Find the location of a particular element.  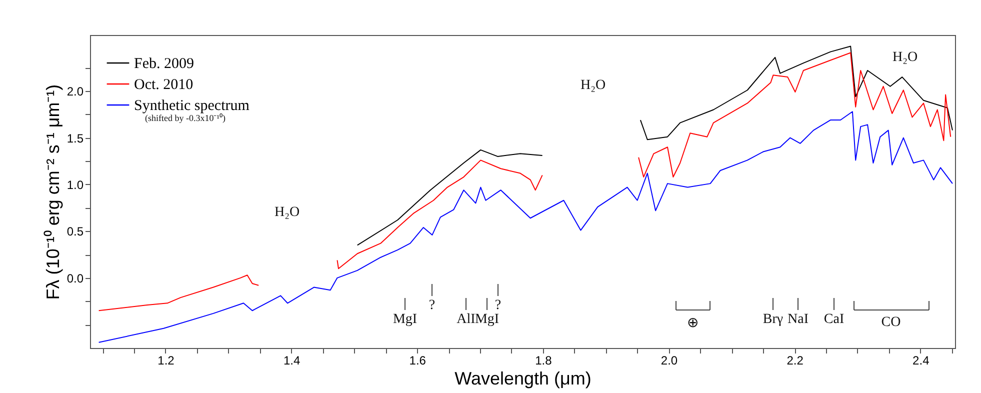

annotation: NaI is located at coordinates (798, 319).